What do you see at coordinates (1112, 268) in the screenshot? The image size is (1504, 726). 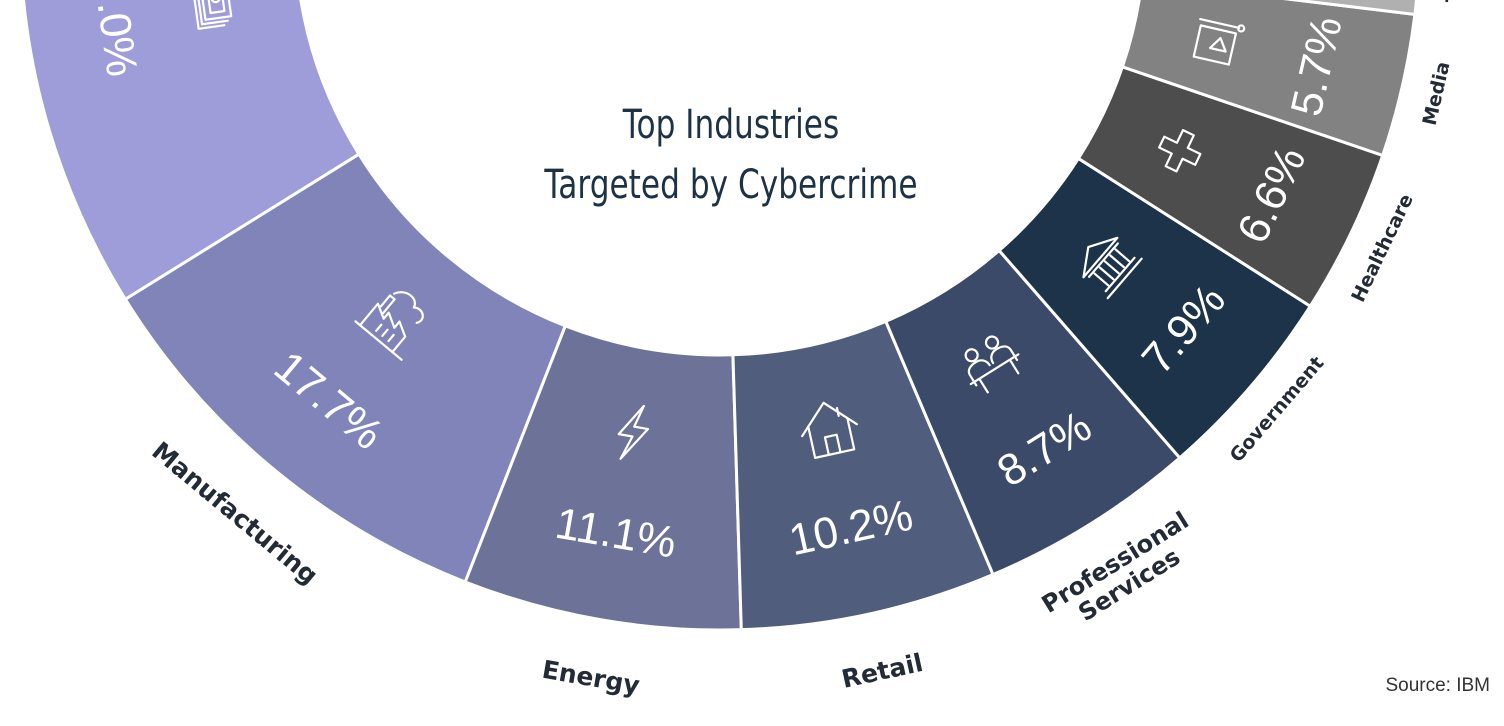 I see `government-building-icon` at bounding box center [1112, 268].